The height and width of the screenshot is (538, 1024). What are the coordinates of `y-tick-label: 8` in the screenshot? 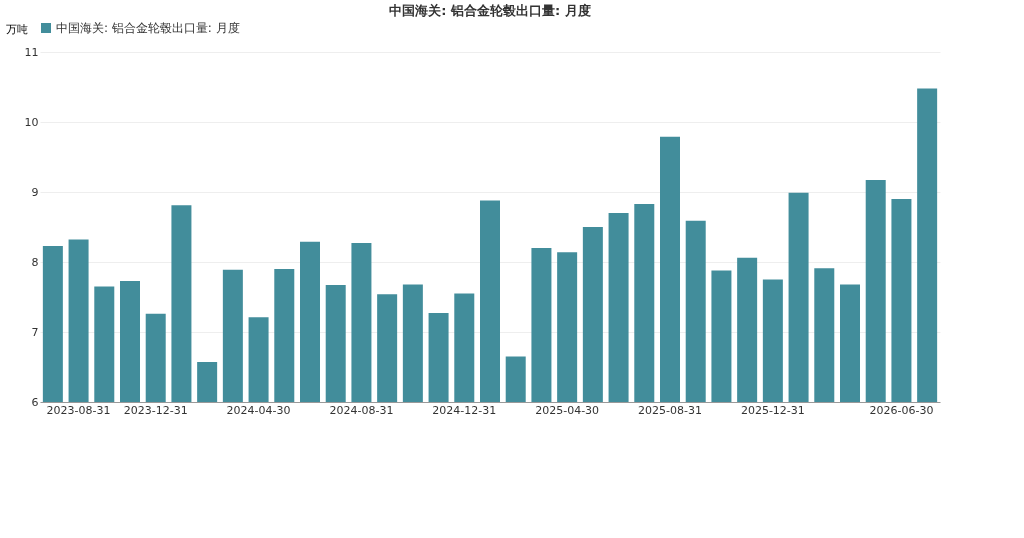 It's located at (35, 262).